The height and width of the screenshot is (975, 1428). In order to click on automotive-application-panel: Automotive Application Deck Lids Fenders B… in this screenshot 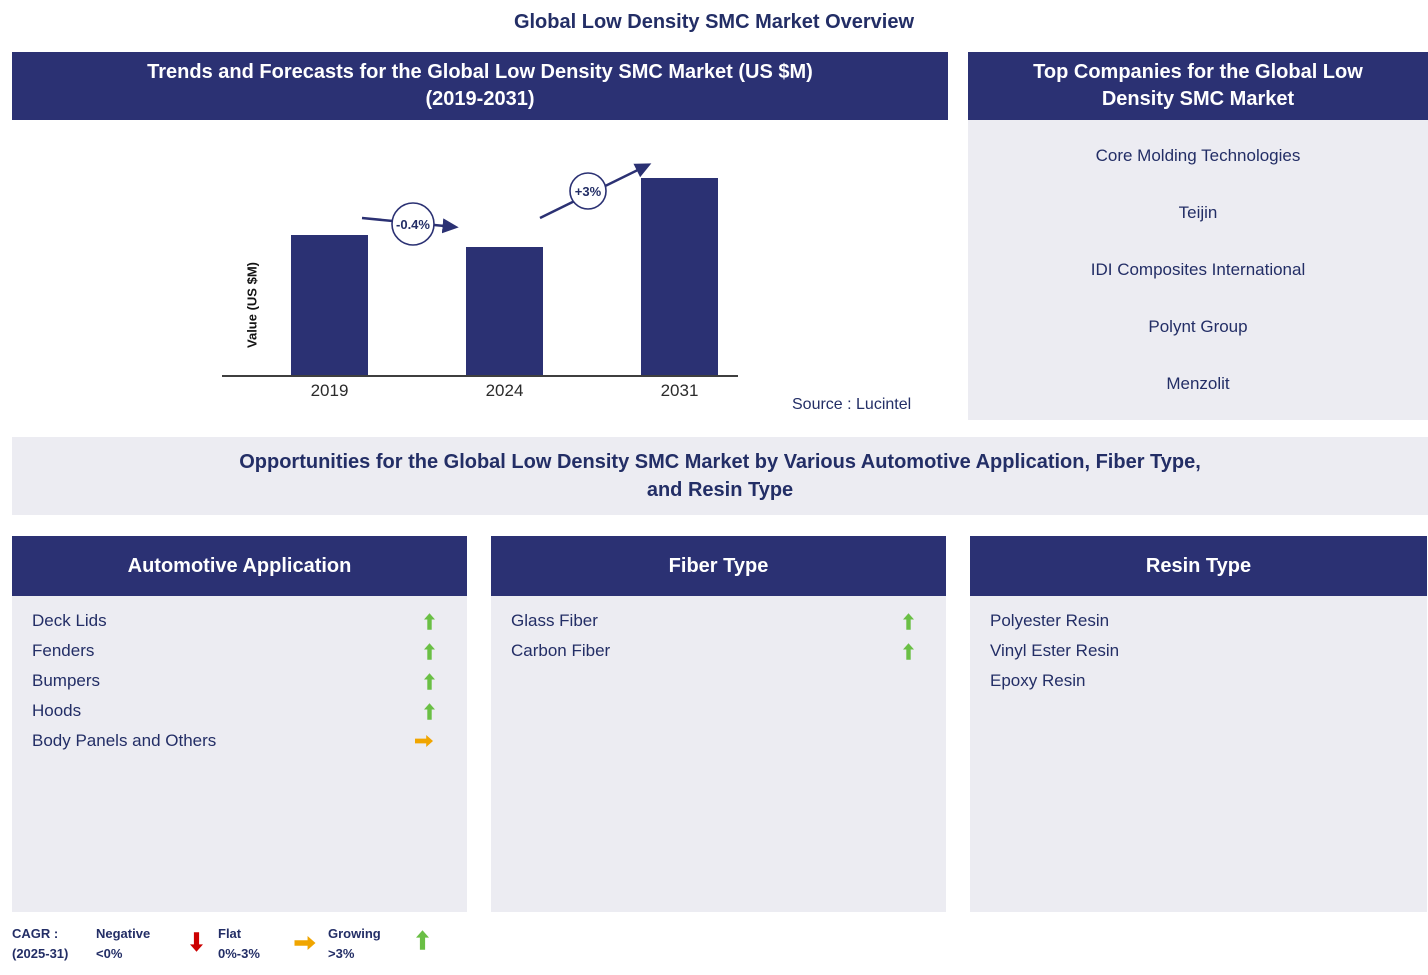, I will do `click(239, 724)`.